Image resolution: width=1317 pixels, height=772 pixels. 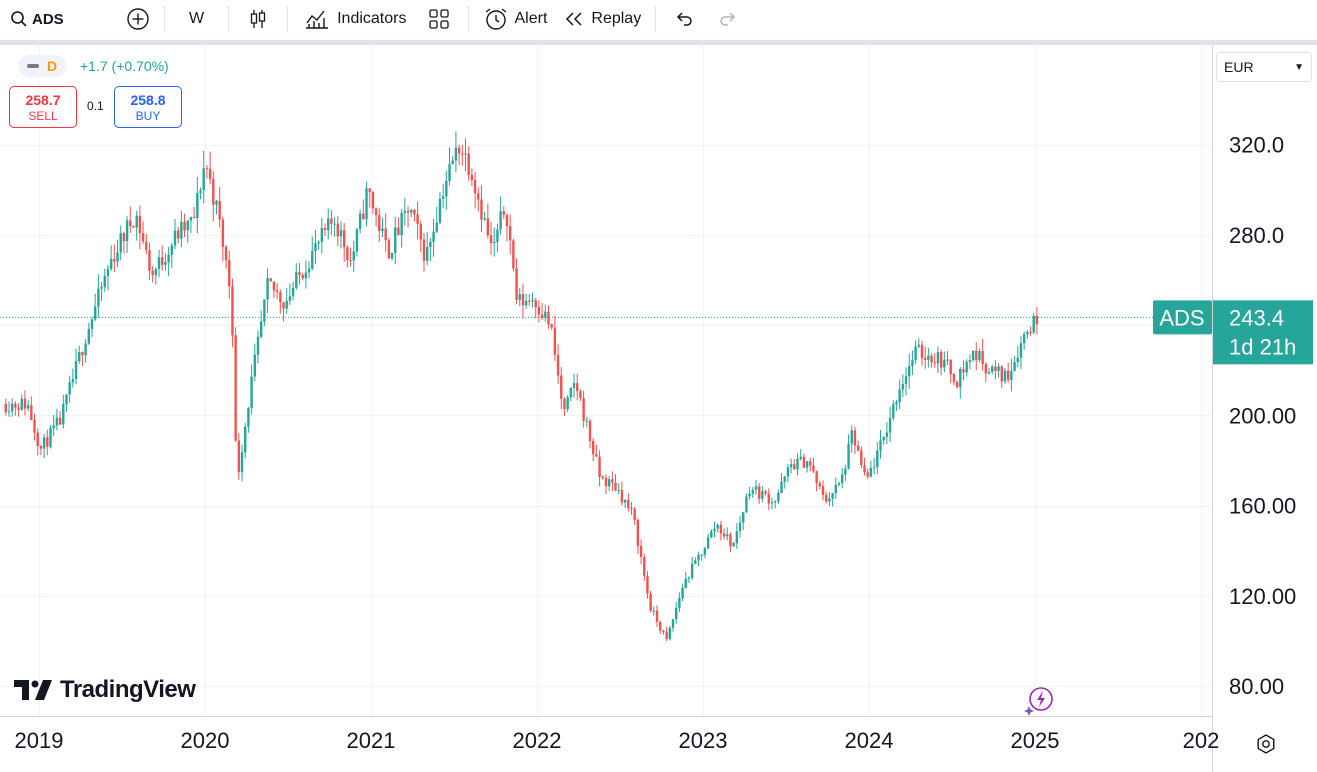 I want to click on symbol-search: ADS, so click(x=55, y=19).